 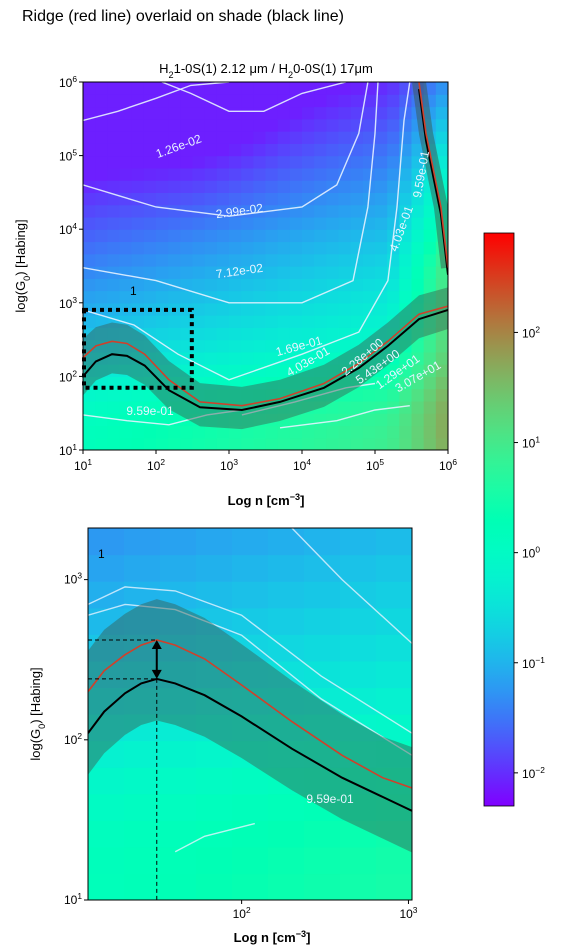 I want to click on contour-line, so click(x=308, y=399).